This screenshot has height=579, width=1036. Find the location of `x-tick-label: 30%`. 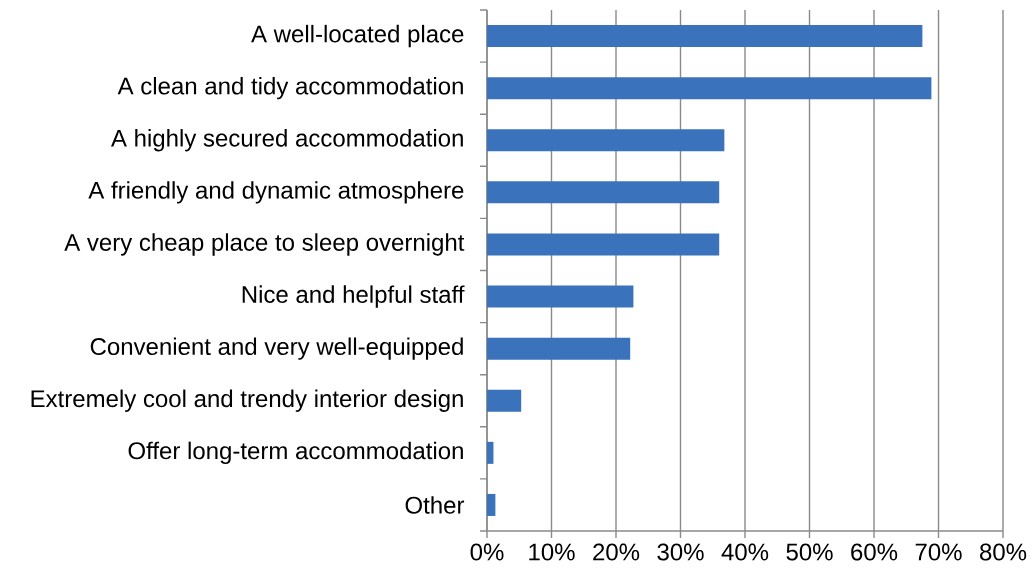

x-tick-label: 30% is located at coordinates (680, 552).